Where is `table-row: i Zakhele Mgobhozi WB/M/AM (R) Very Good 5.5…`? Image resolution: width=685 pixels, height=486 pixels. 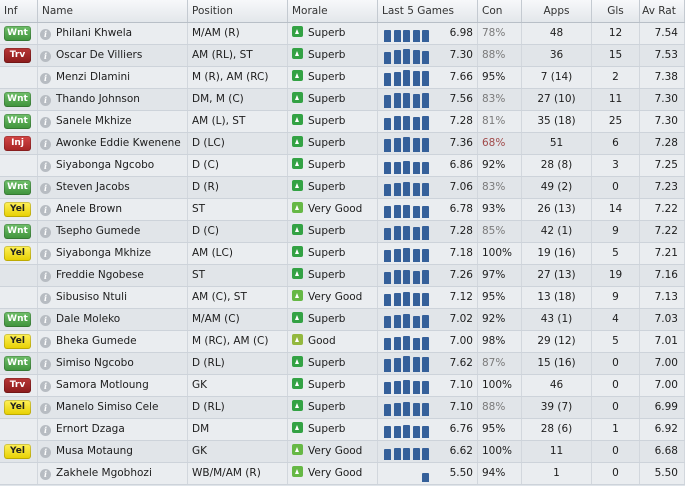 table-row: i Zakhele Mgobhozi WB/M/AM (R) Very Good 5.5… is located at coordinates (342, 474).